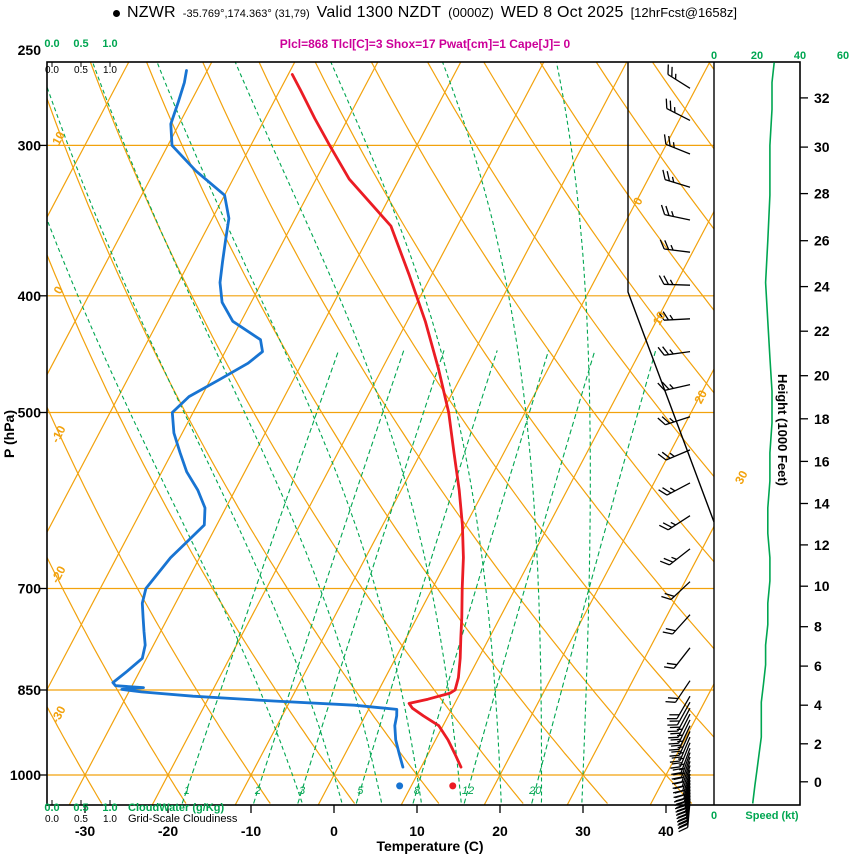 The height and width of the screenshot is (860, 850). I want to click on mixing-ratio-label: 3, so click(302, 791).